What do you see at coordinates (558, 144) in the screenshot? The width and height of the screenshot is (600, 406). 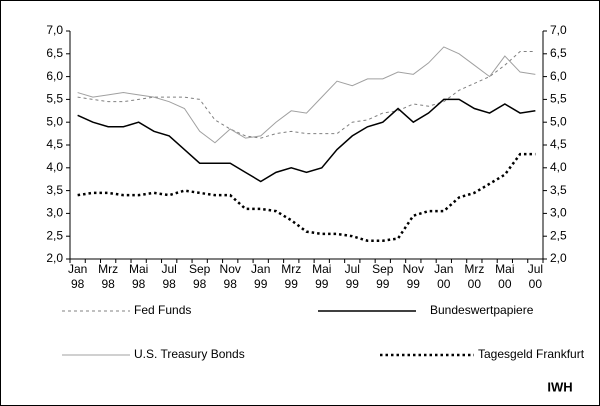 I see `y2-tick-label: 4,5` at bounding box center [558, 144].